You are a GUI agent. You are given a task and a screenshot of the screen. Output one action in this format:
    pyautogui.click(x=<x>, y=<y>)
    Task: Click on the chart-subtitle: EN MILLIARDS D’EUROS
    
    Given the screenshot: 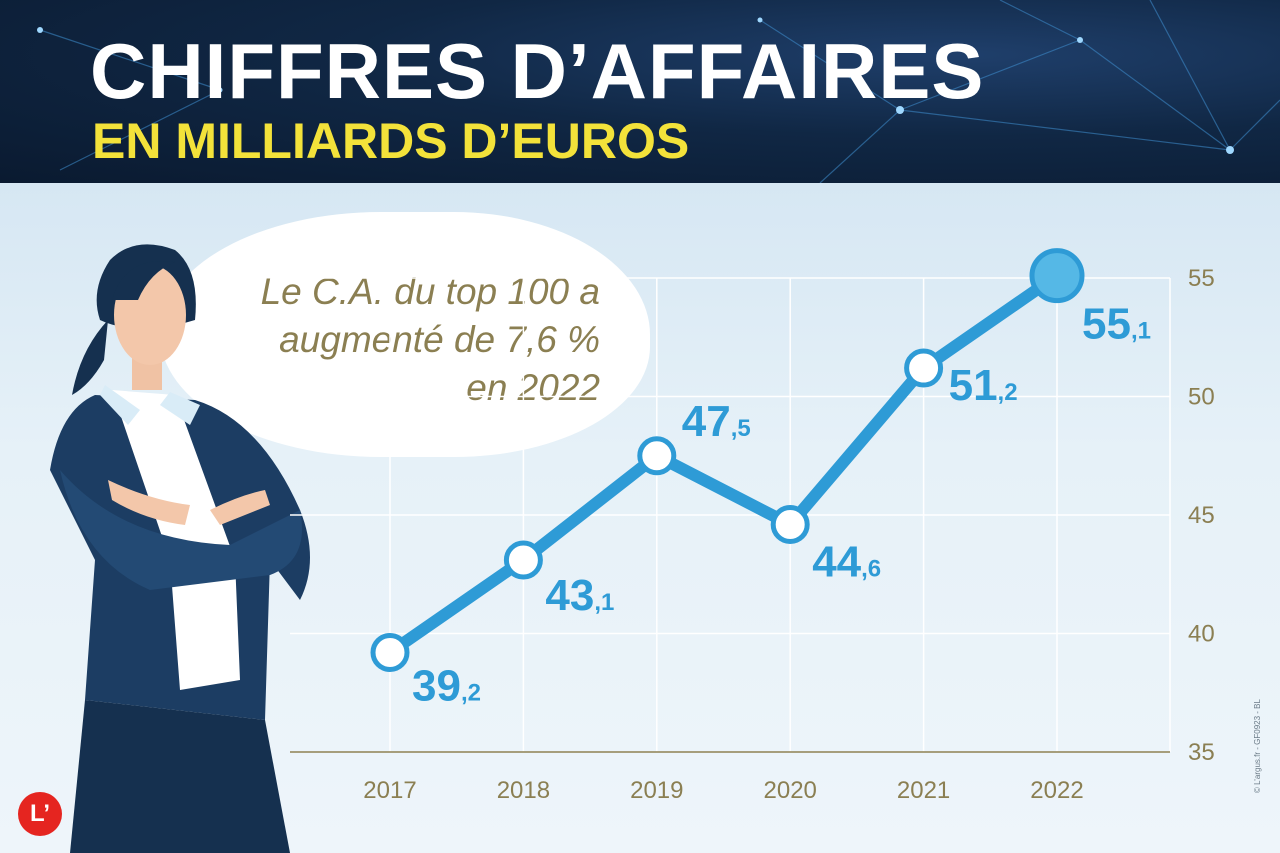 What is the action you would take?
    pyautogui.click(x=391, y=141)
    